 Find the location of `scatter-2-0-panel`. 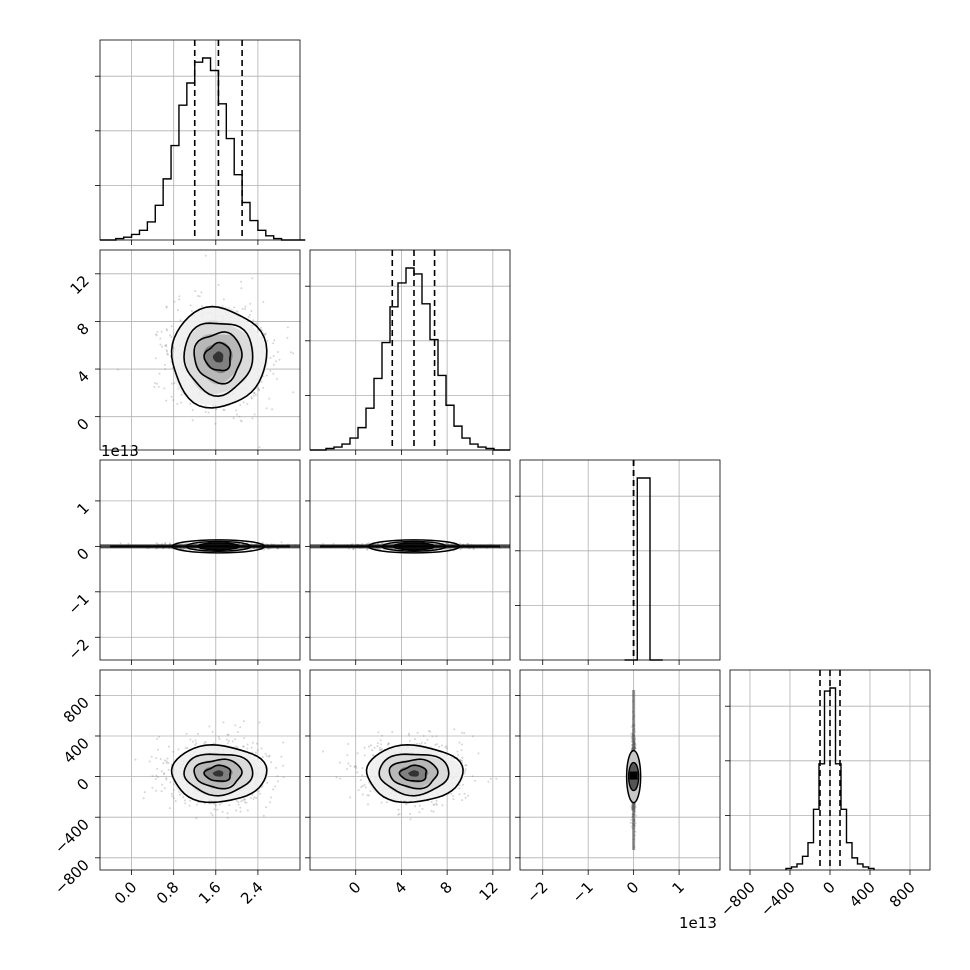

scatter-2-0-panel is located at coordinates (198, 562).